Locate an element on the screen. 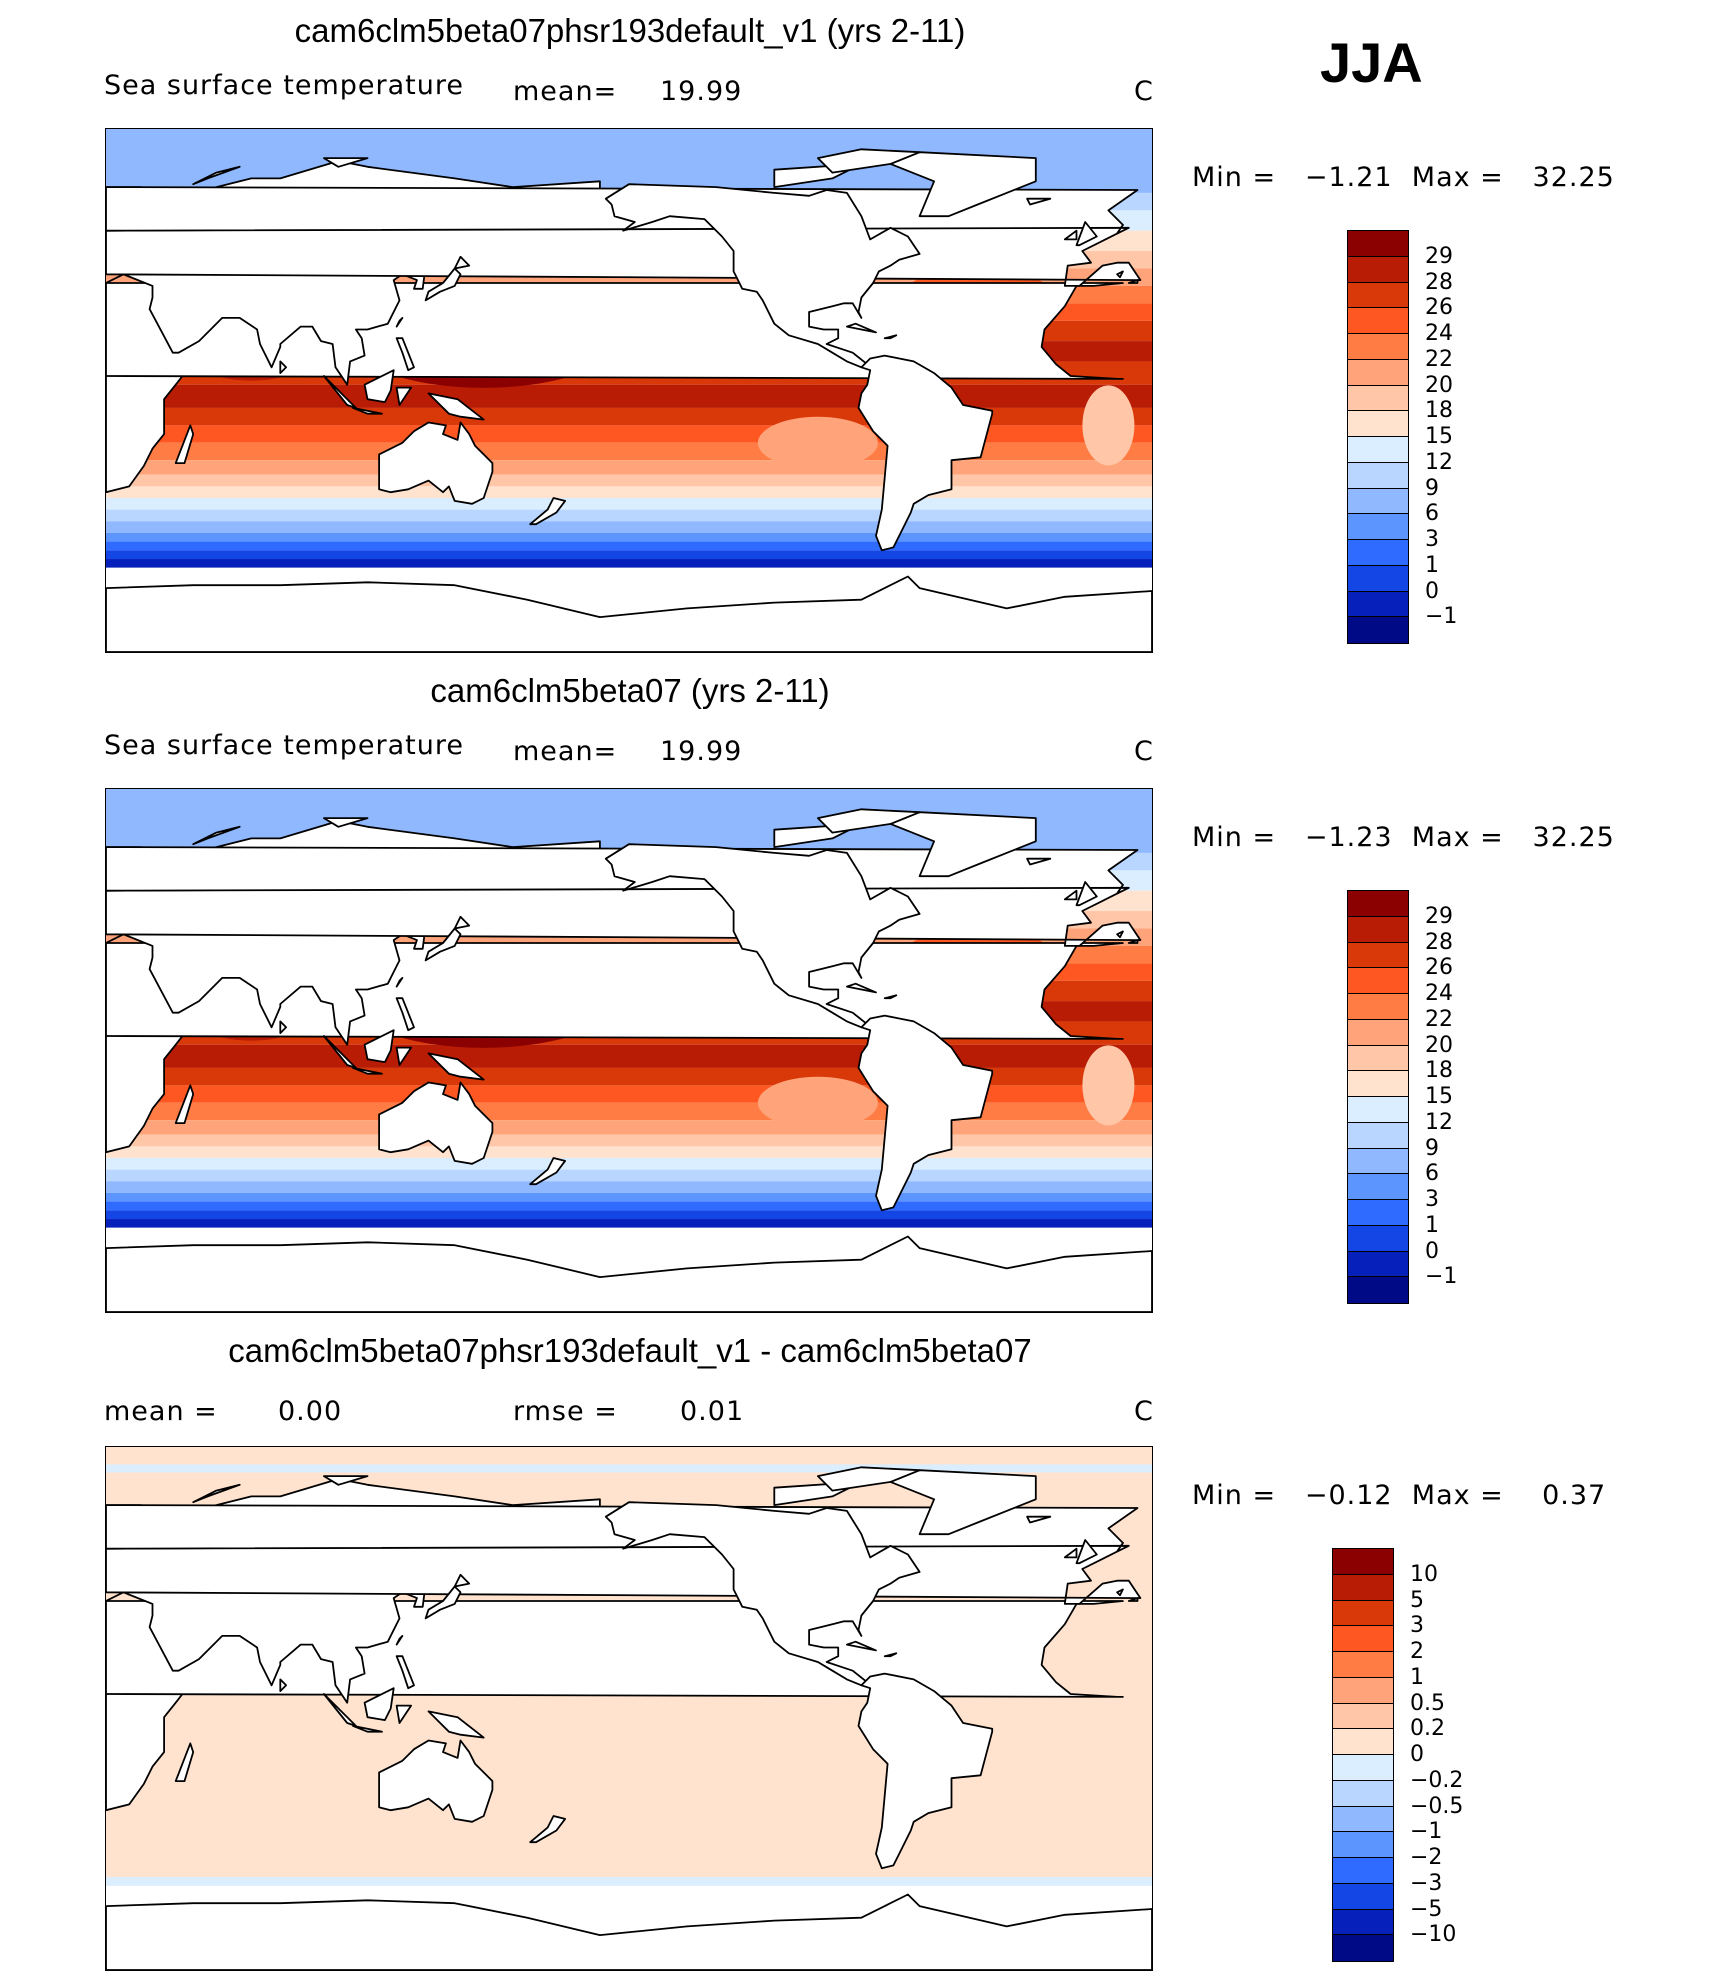 This screenshot has height=1971, width=1710. colorbar-tick-label: 26 is located at coordinates (1439, 308).